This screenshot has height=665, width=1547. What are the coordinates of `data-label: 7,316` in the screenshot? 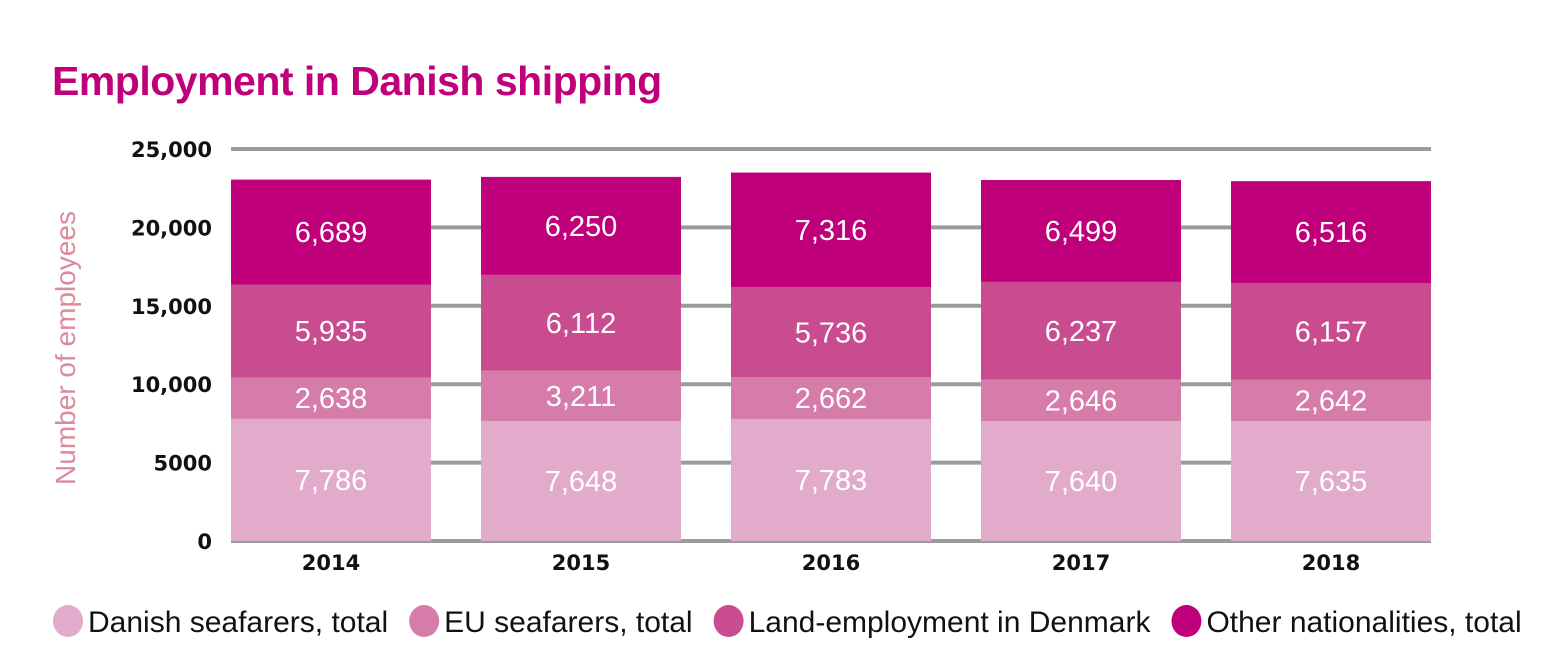 It's located at (831, 231).